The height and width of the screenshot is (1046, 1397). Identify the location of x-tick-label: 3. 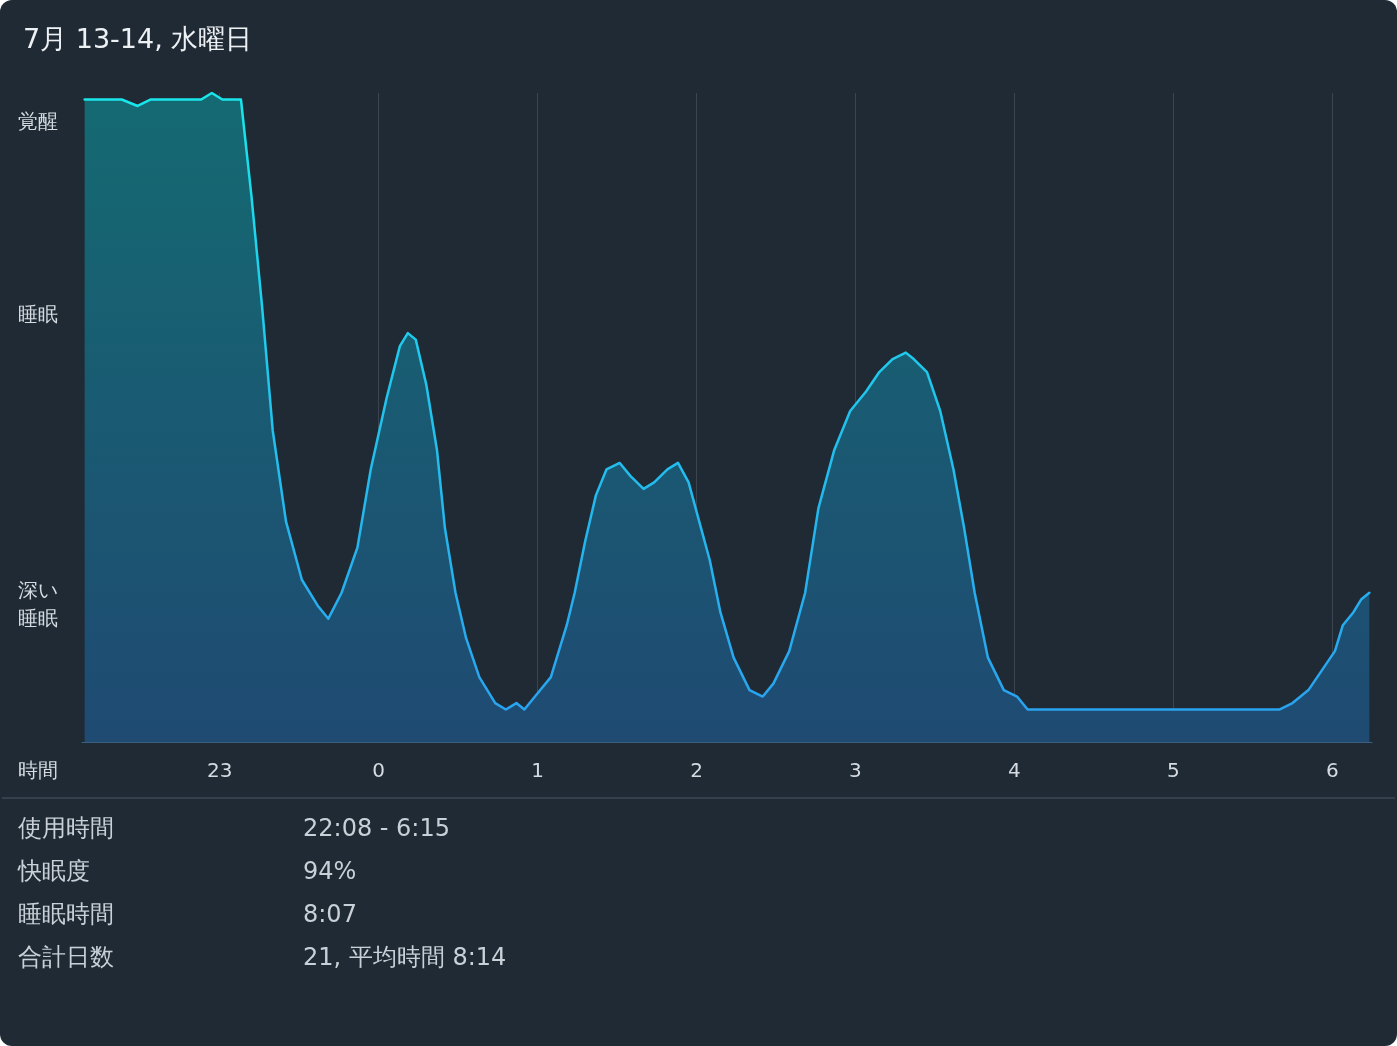
(855, 770).